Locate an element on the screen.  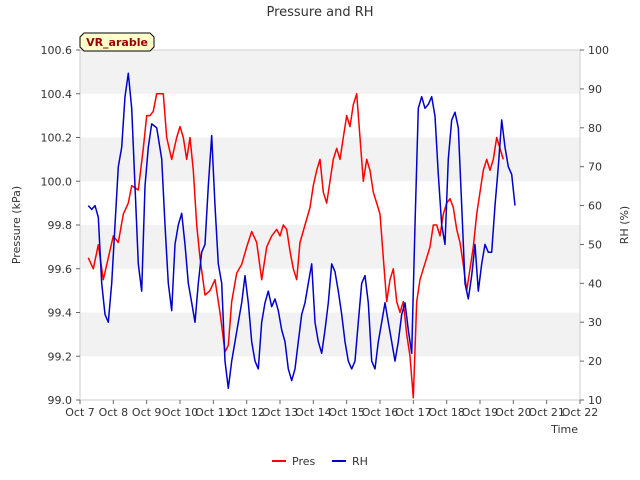
legend-label-rh: RH is located at coordinates (360, 461).